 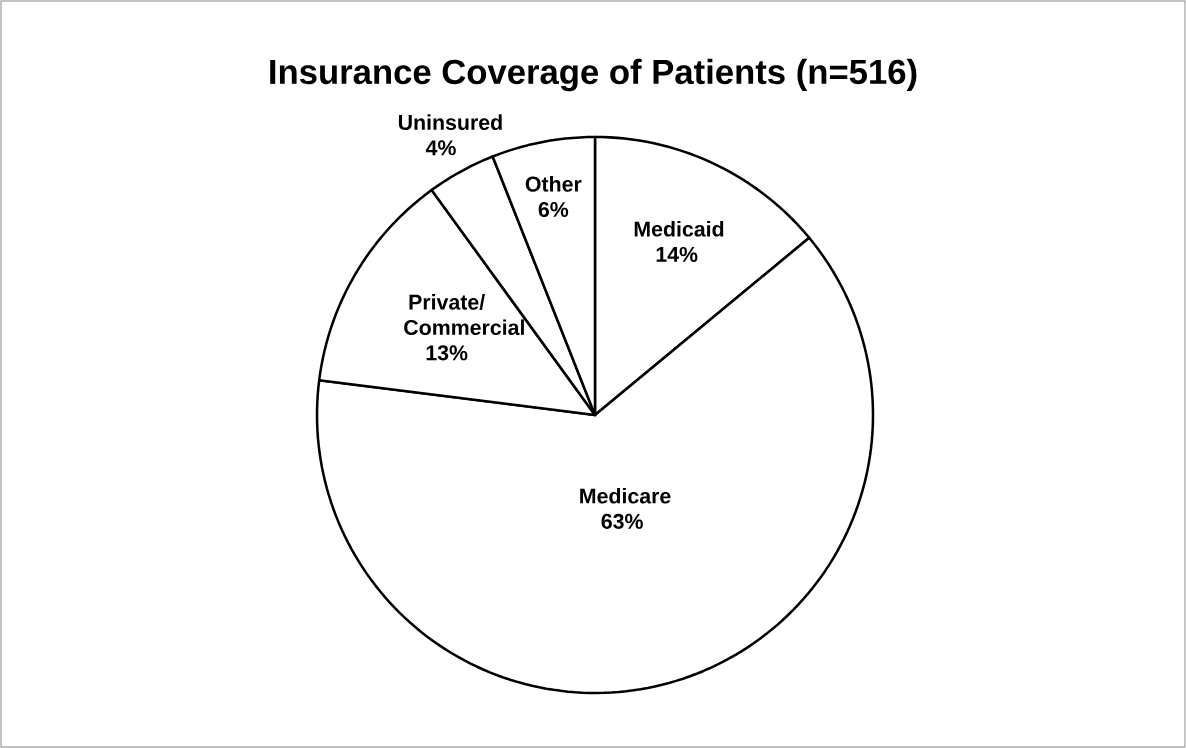 What do you see at coordinates (553, 209) in the screenshot?
I see `data-label: 6%` at bounding box center [553, 209].